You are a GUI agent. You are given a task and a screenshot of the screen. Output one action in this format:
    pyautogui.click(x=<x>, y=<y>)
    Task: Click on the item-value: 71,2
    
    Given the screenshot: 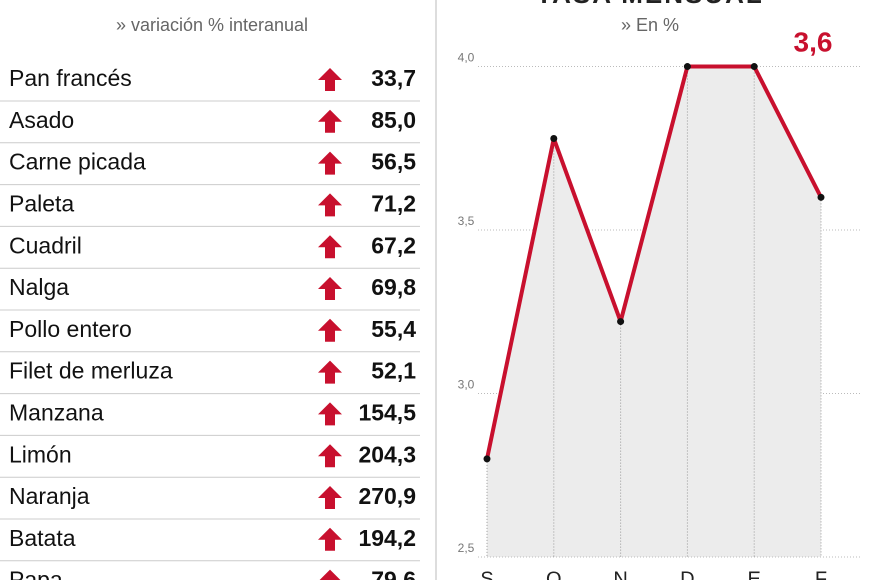 What is the action you would take?
    pyautogui.click(x=393, y=203)
    